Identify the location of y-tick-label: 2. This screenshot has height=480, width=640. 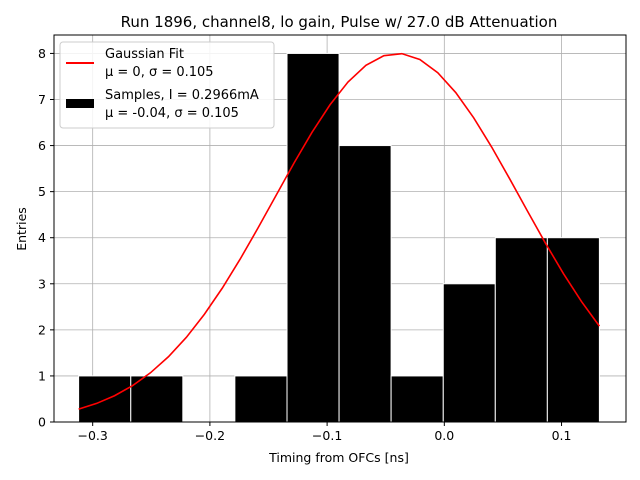
(42, 329).